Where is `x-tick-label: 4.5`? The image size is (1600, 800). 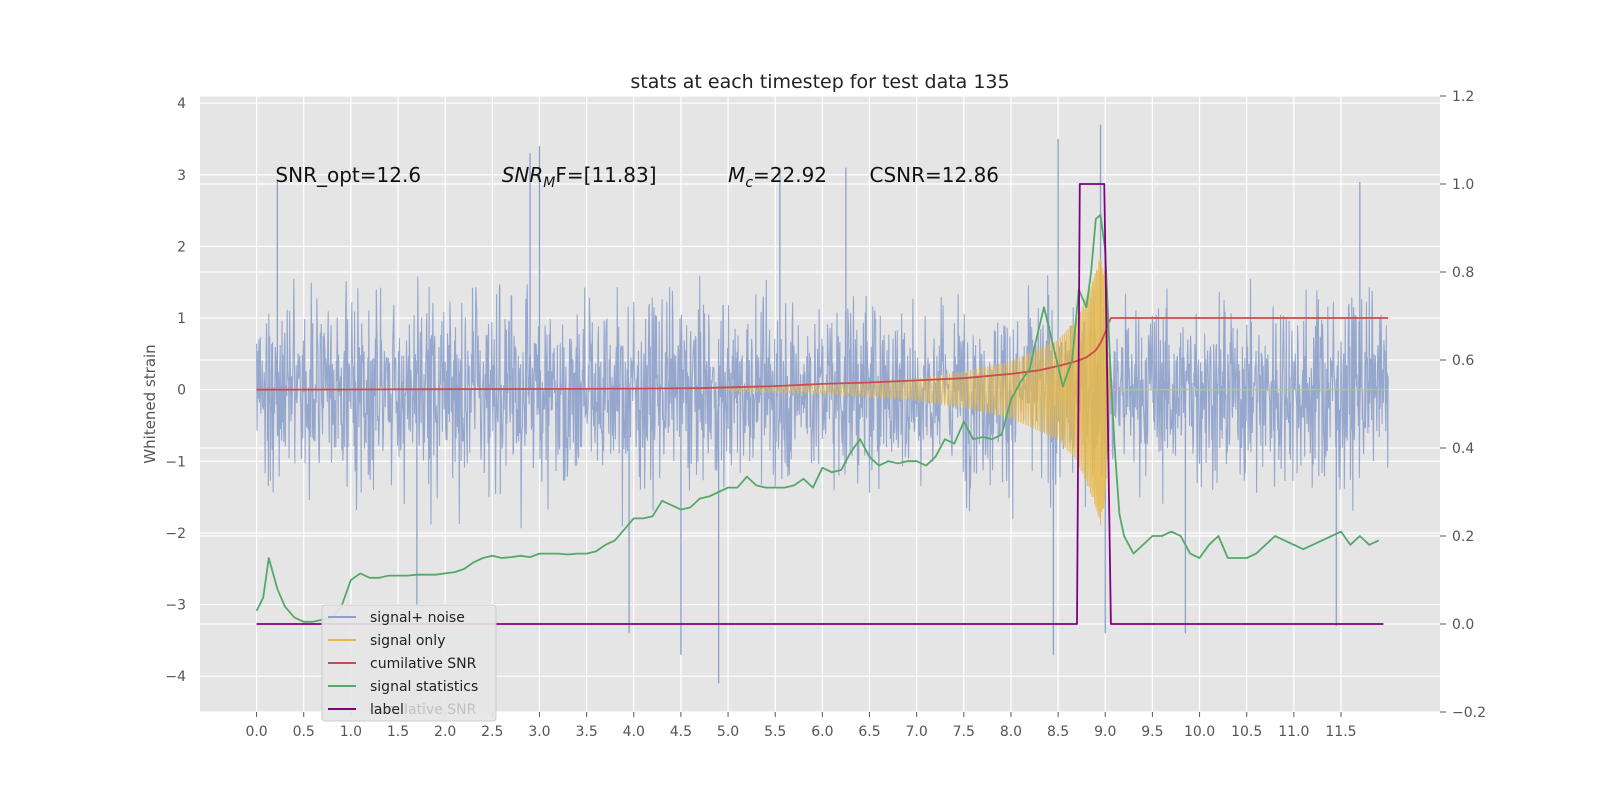
x-tick-label: 4.5 is located at coordinates (681, 732).